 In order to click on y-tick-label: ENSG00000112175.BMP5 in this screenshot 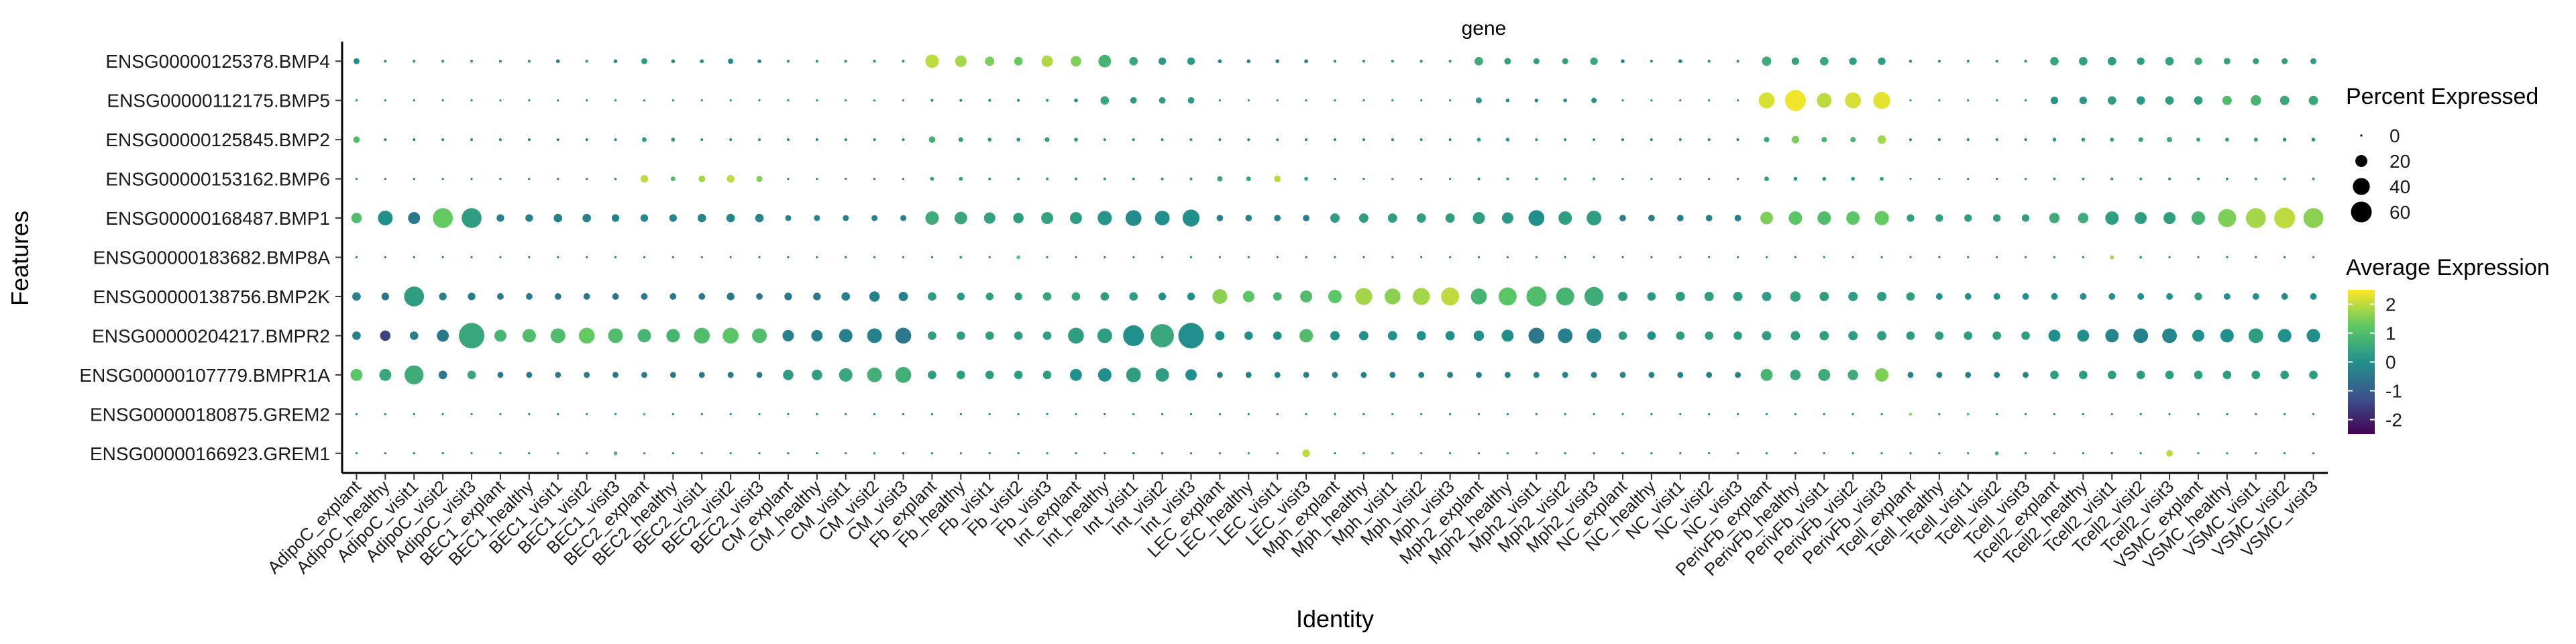, I will do `click(218, 101)`.